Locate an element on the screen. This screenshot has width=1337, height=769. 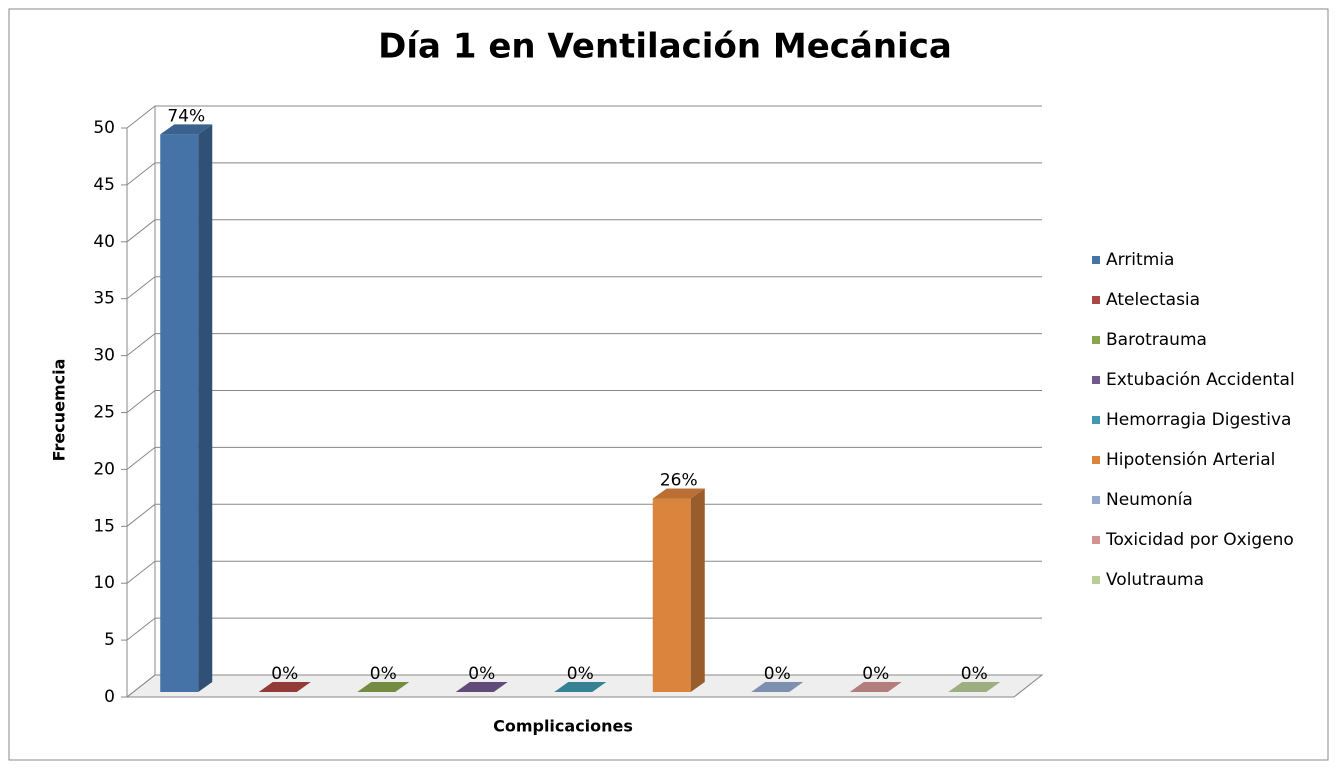
x-axis-label: Complicaciones is located at coordinates (563, 726).